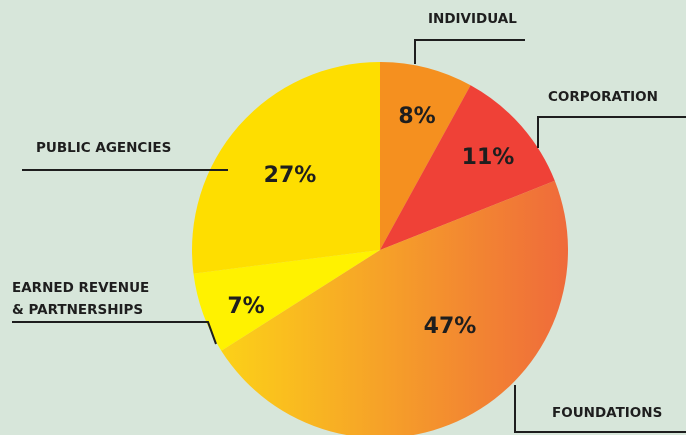 The image size is (686, 435). Describe the element at coordinates (472, 19) in the screenshot. I see `category-label: INDIVIDUAL` at that location.